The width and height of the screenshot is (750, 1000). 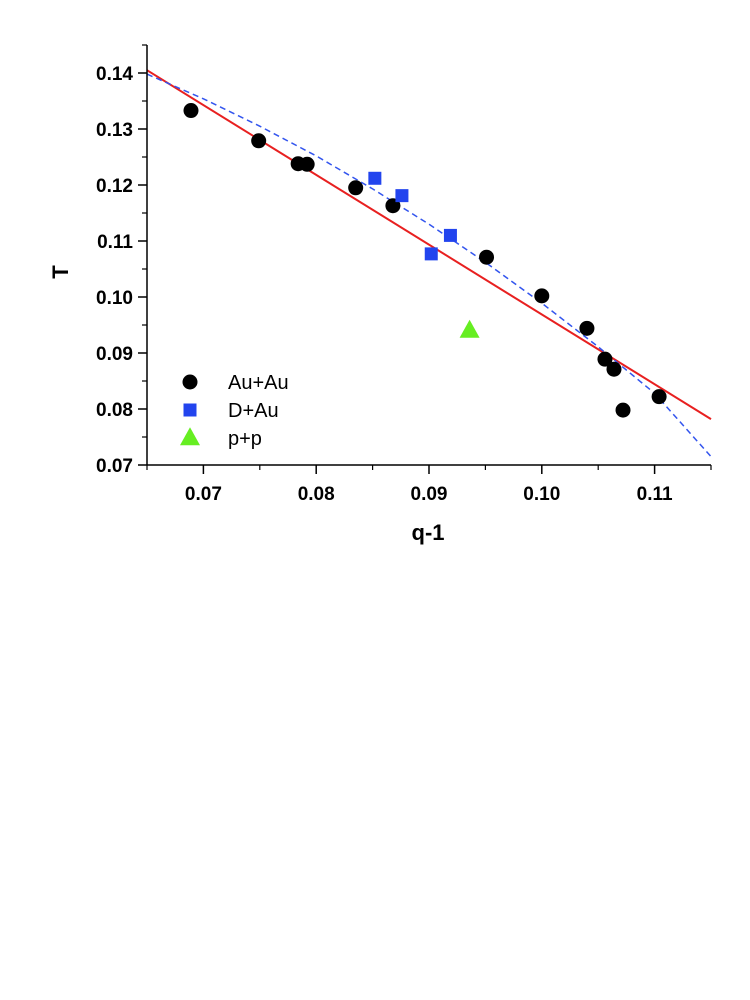 What do you see at coordinates (316, 494) in the screenshot?
I see `x-tick-label: 0.08` at bounding box center [316, 494].